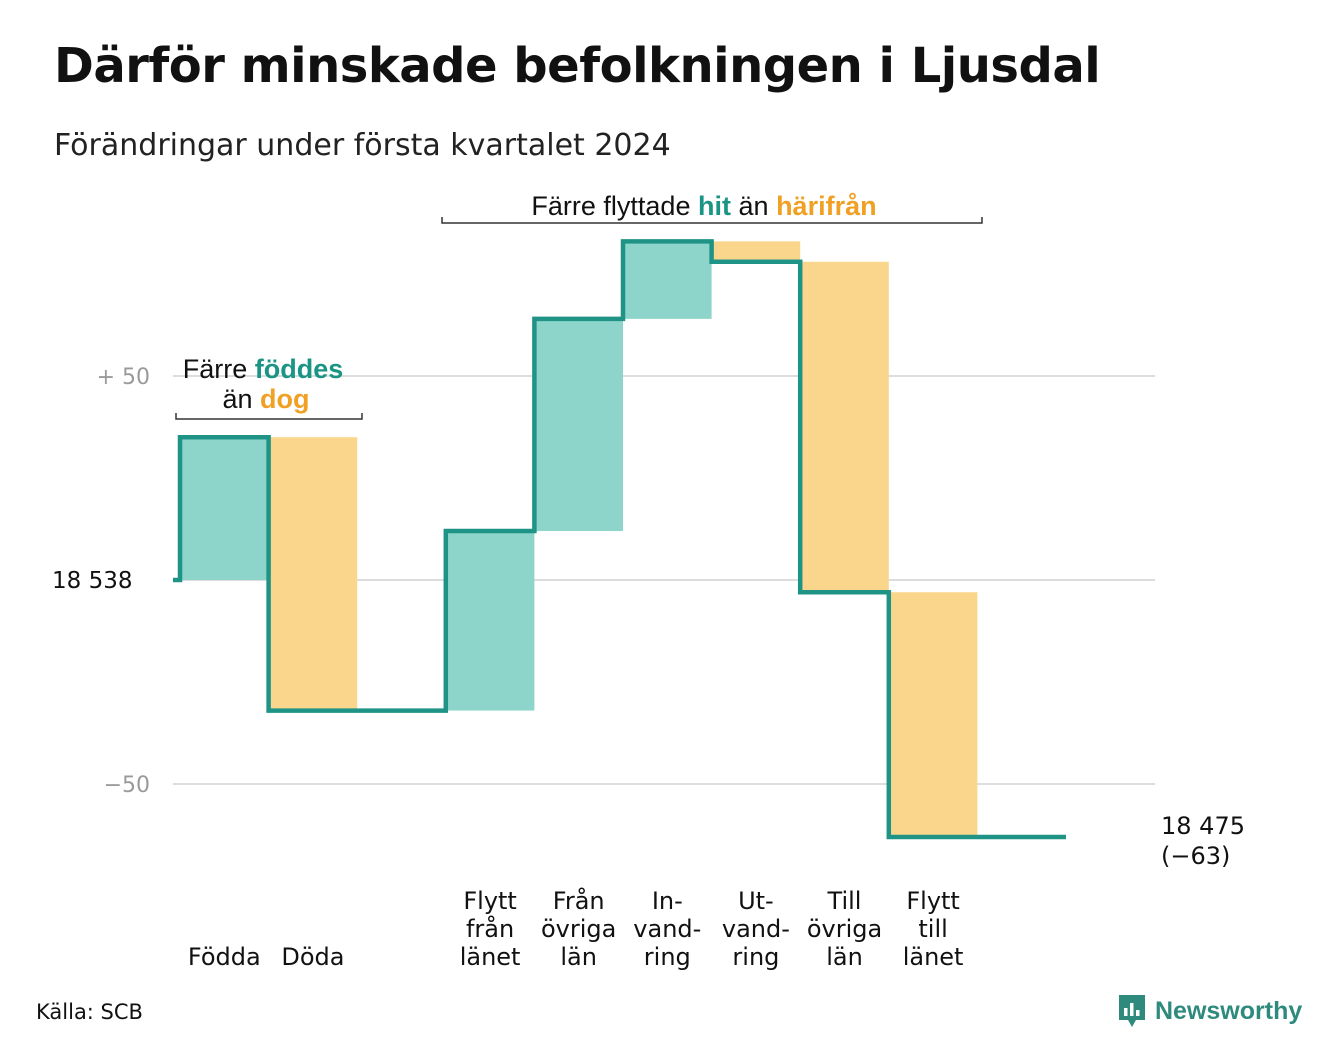  Describe the element at coordinates (712, 220) in the screenshot. I see `migration-bracket` at that location.